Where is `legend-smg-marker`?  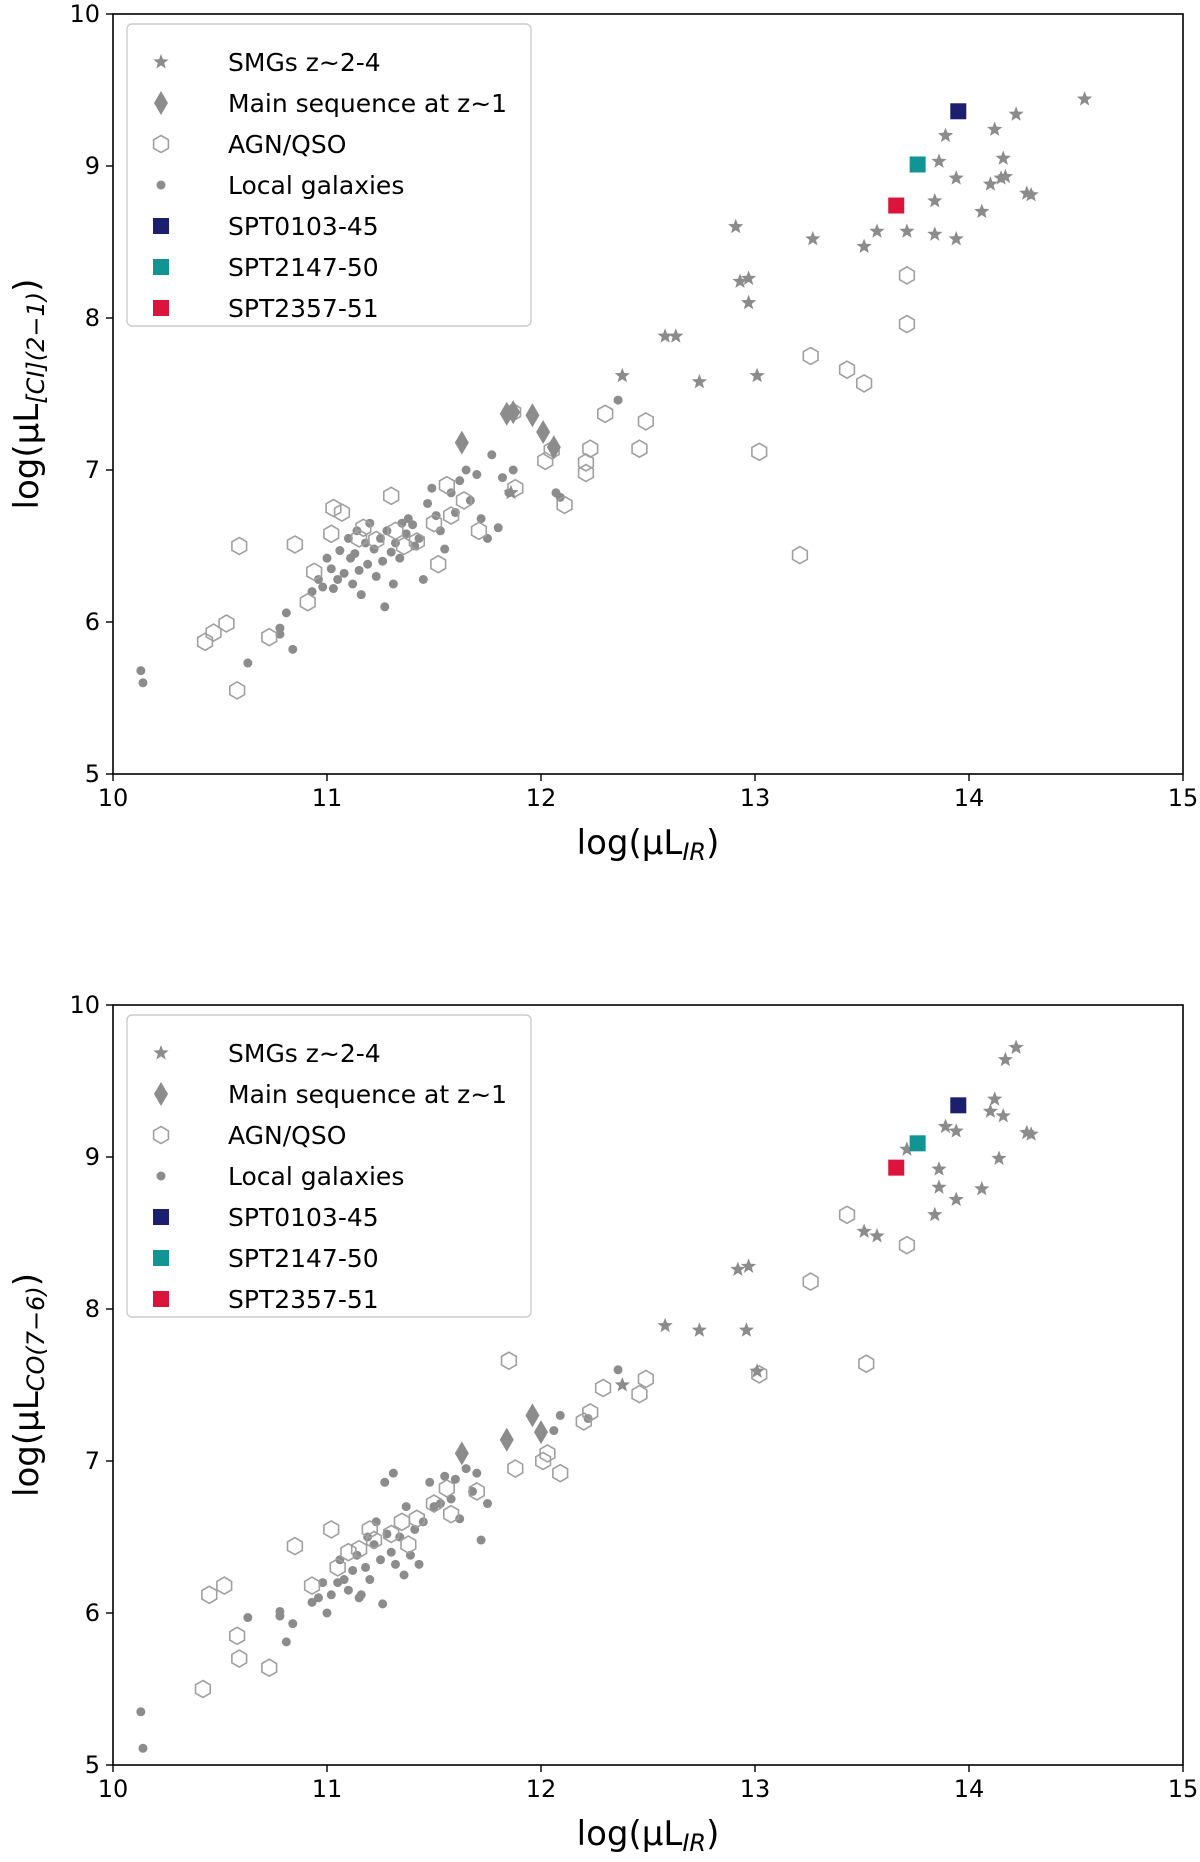 legend-smg-marker is located at coordinates (161, 1052).